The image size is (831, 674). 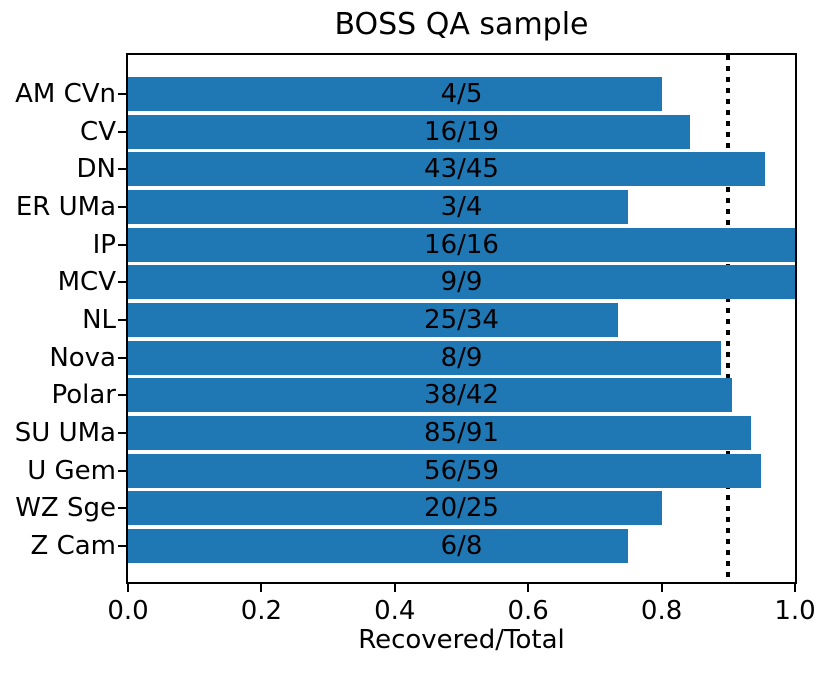 I want to click on y-tick-label: Z Cam, so click(x=73, y=546).